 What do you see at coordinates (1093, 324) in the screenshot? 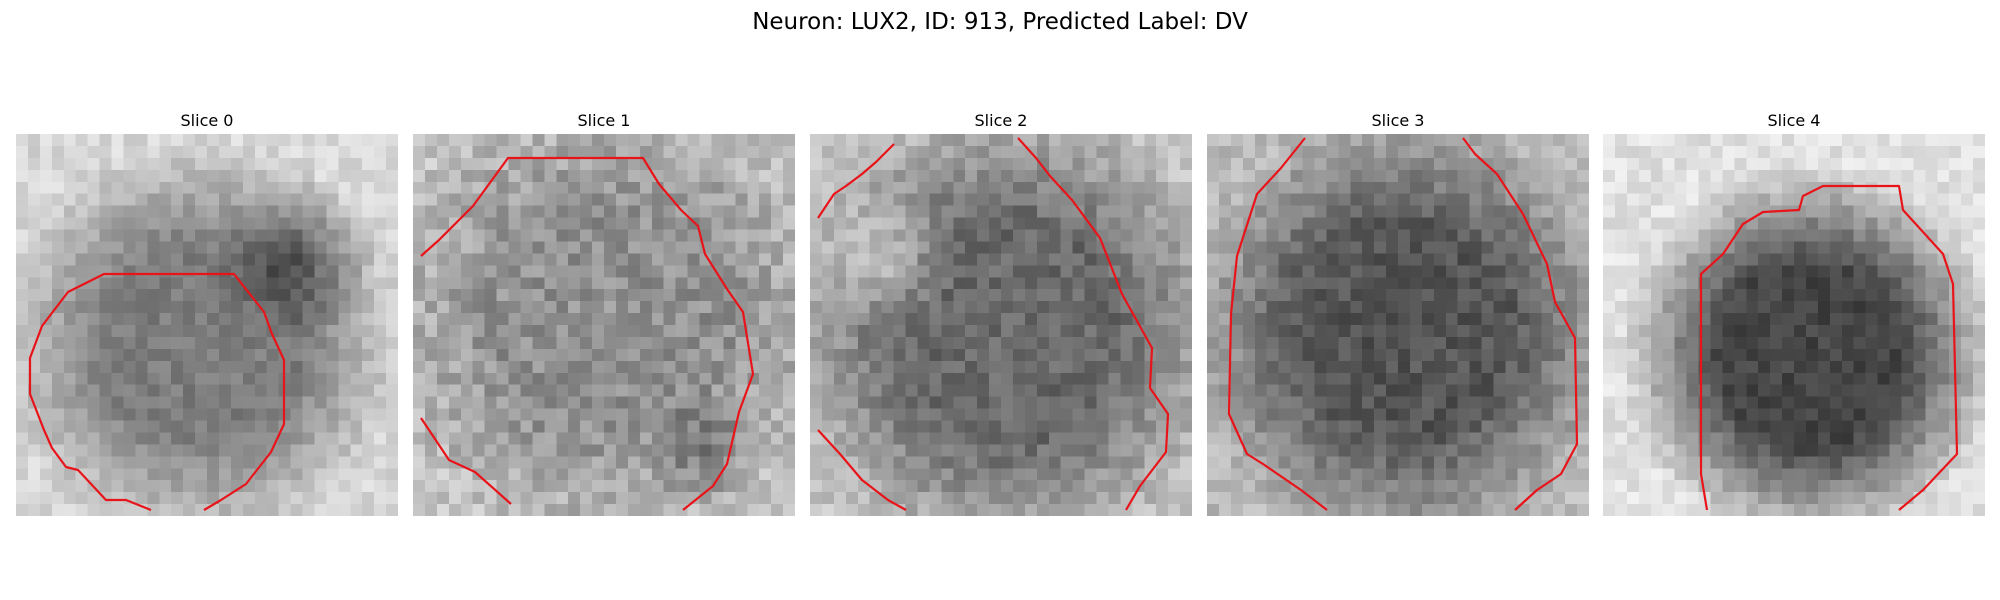
I see `contour-line-2b` at bounding box center [1093, 324].